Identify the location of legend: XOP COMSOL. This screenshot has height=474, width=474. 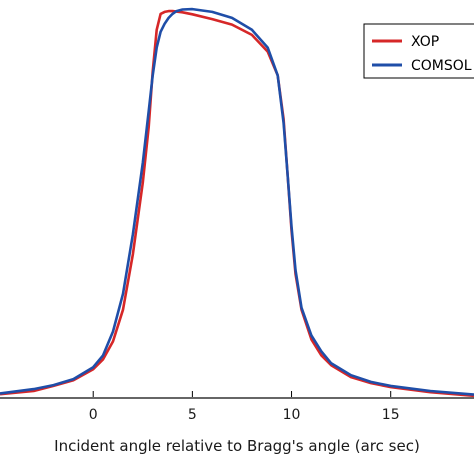
(418, 51).